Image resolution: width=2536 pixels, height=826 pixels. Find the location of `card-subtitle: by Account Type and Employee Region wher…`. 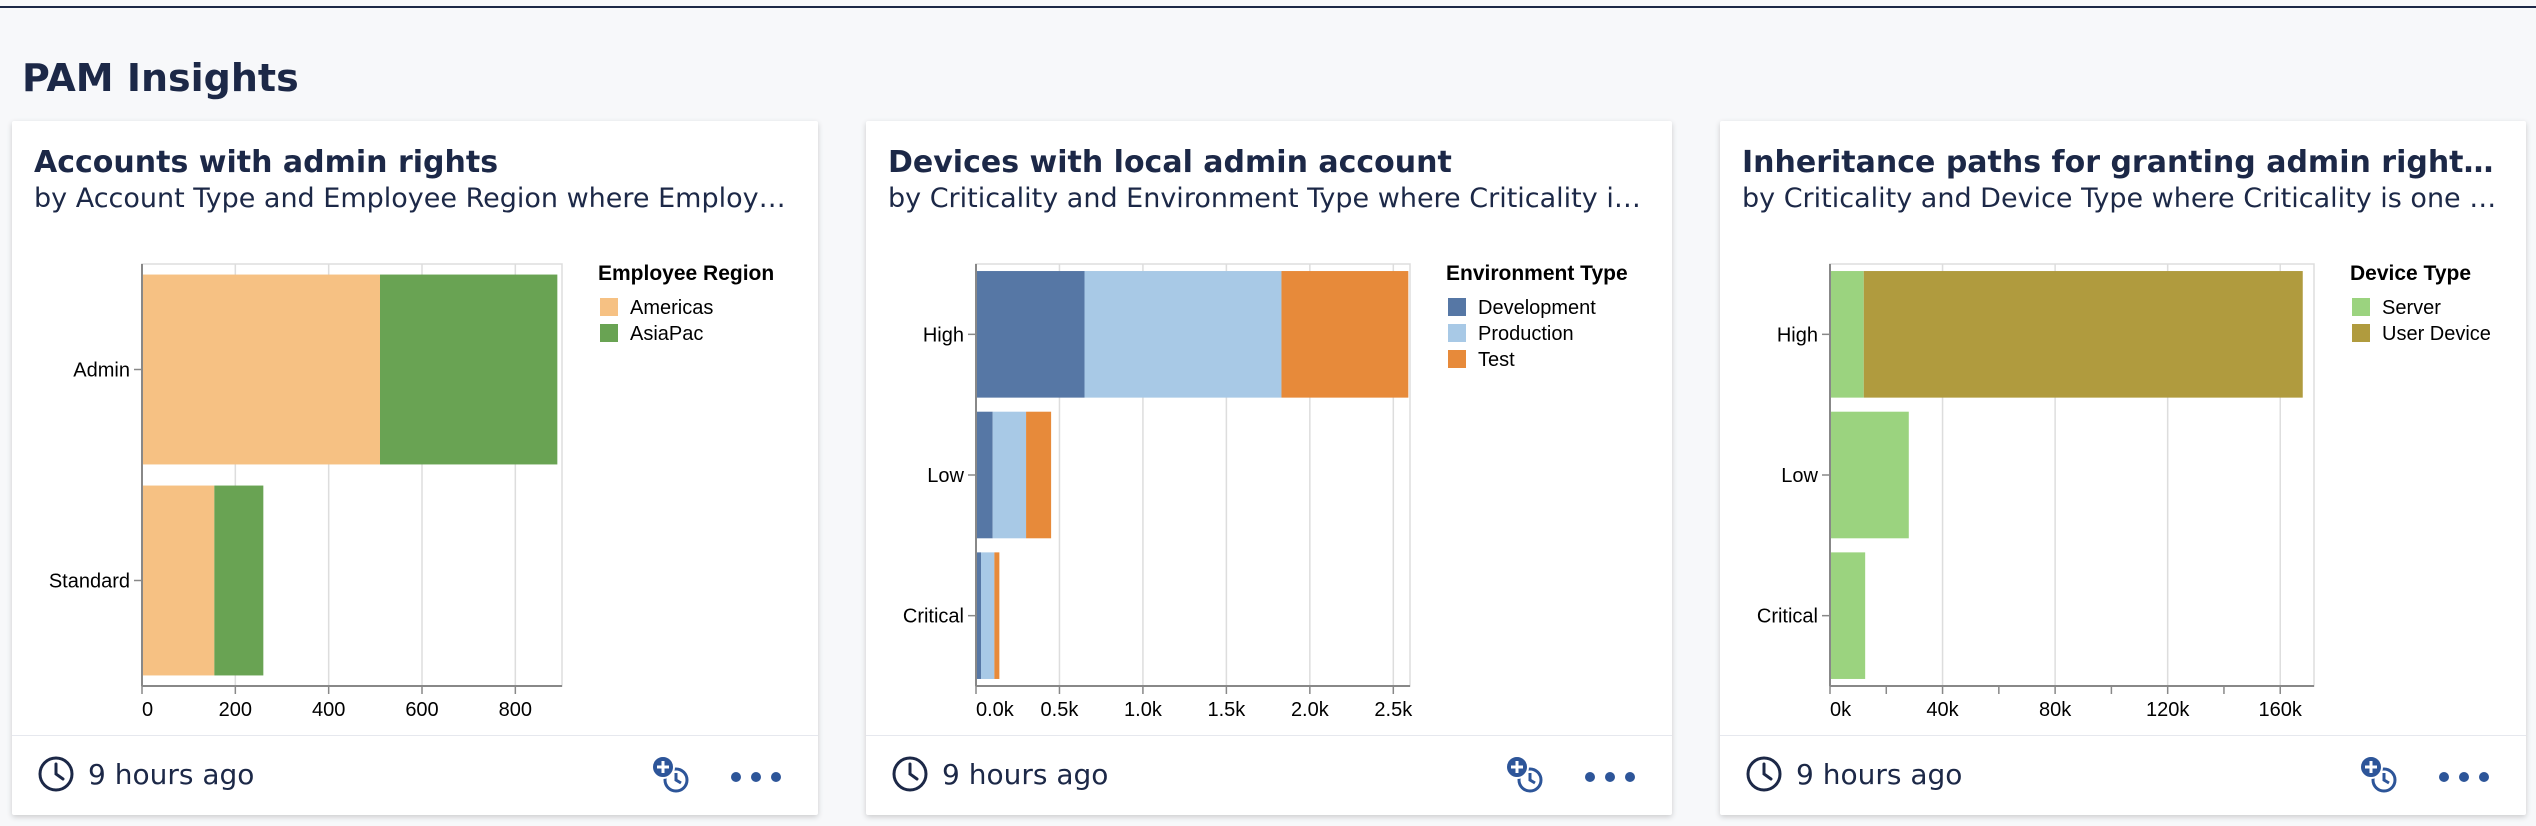

card-subtitle: by Account Type and Employee Region wher… is located at coordinates (414, 198).